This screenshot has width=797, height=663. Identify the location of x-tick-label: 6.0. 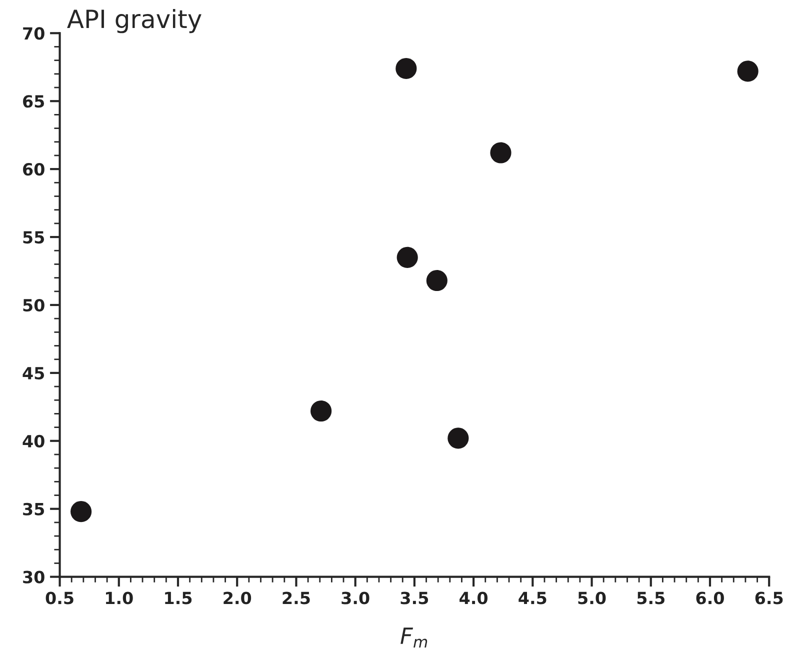
(710, 598).